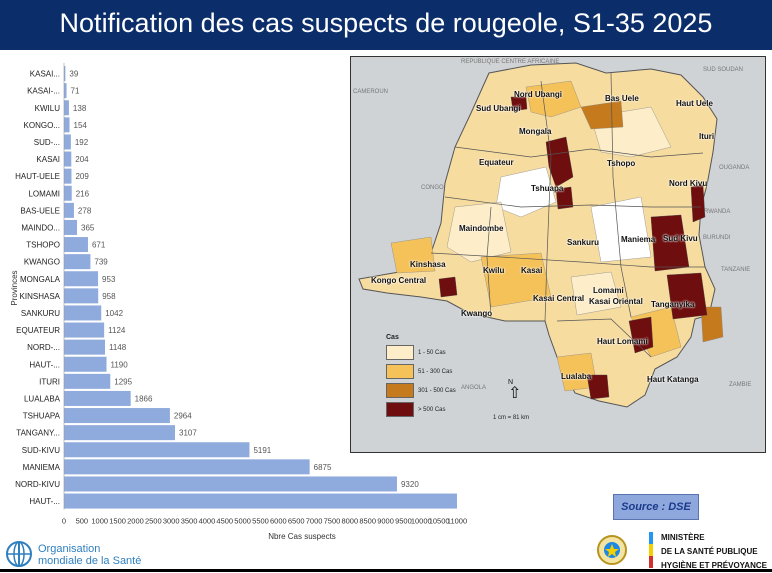 Image resolution: width=772 pixels, height=573 pixels. Describe the element at coordinates (457, 521) in the screenshot. I see `x-tick-label: 11000` at that location.